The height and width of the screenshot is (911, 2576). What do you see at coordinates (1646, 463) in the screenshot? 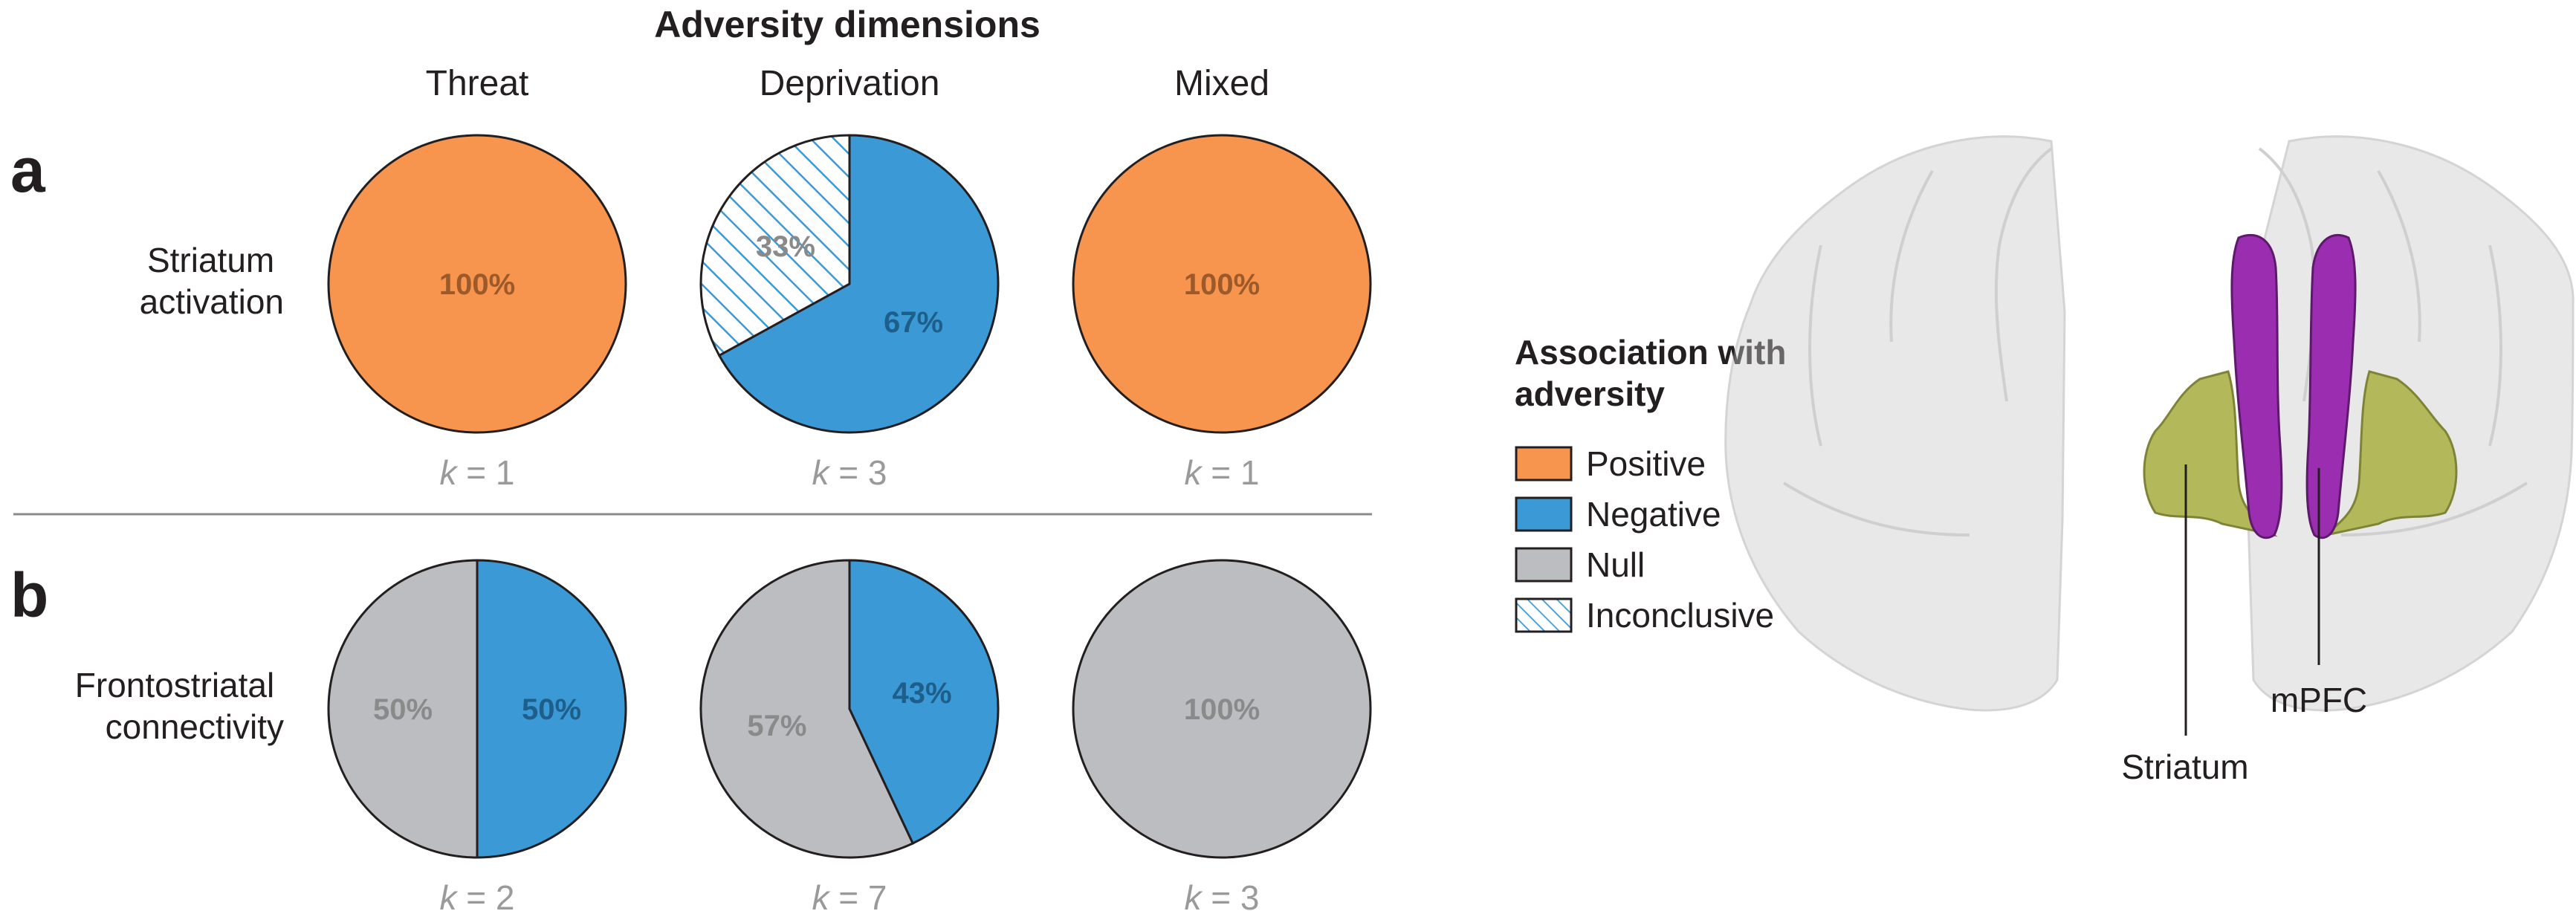
I see `legend-label-positive: Positive` at bounding box center [1646, 463].